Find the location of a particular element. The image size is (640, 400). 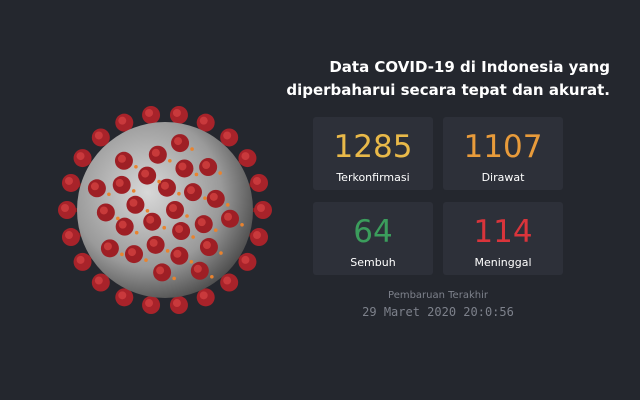

stat-label: Dirawat is located at coordinates (503, 177).